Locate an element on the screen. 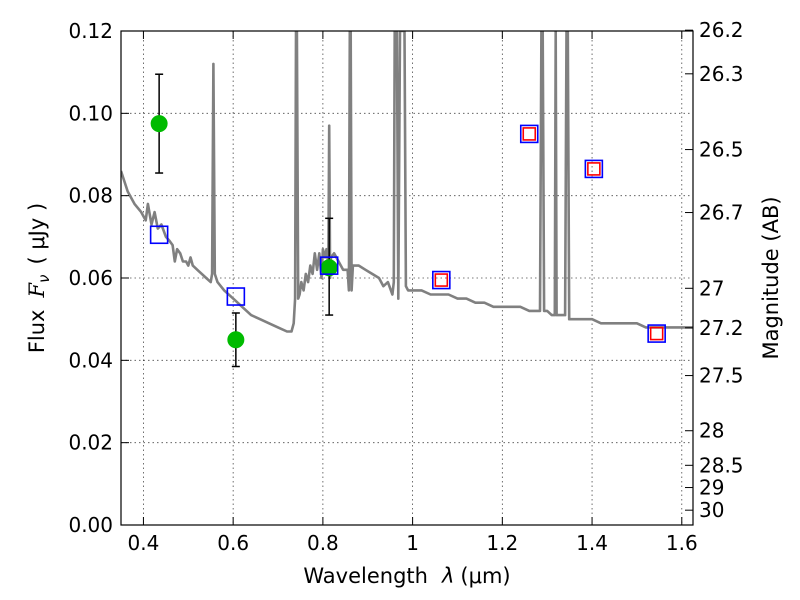  y-tick-label: 0.08 is located at coordinates (90, 196).